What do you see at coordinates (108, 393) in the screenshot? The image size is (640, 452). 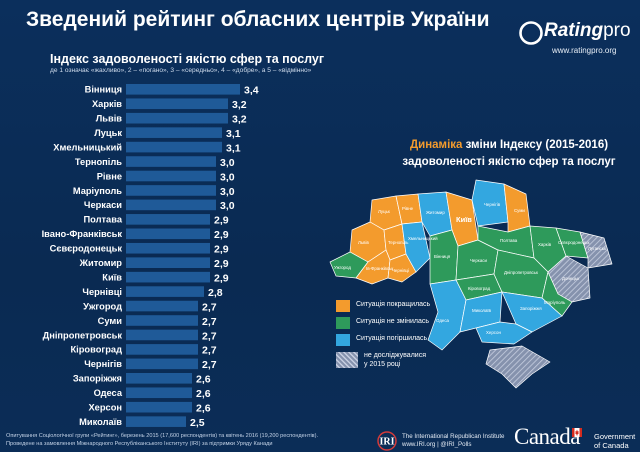 I see `category-label: Одеса` at bounding box center [108, 393].